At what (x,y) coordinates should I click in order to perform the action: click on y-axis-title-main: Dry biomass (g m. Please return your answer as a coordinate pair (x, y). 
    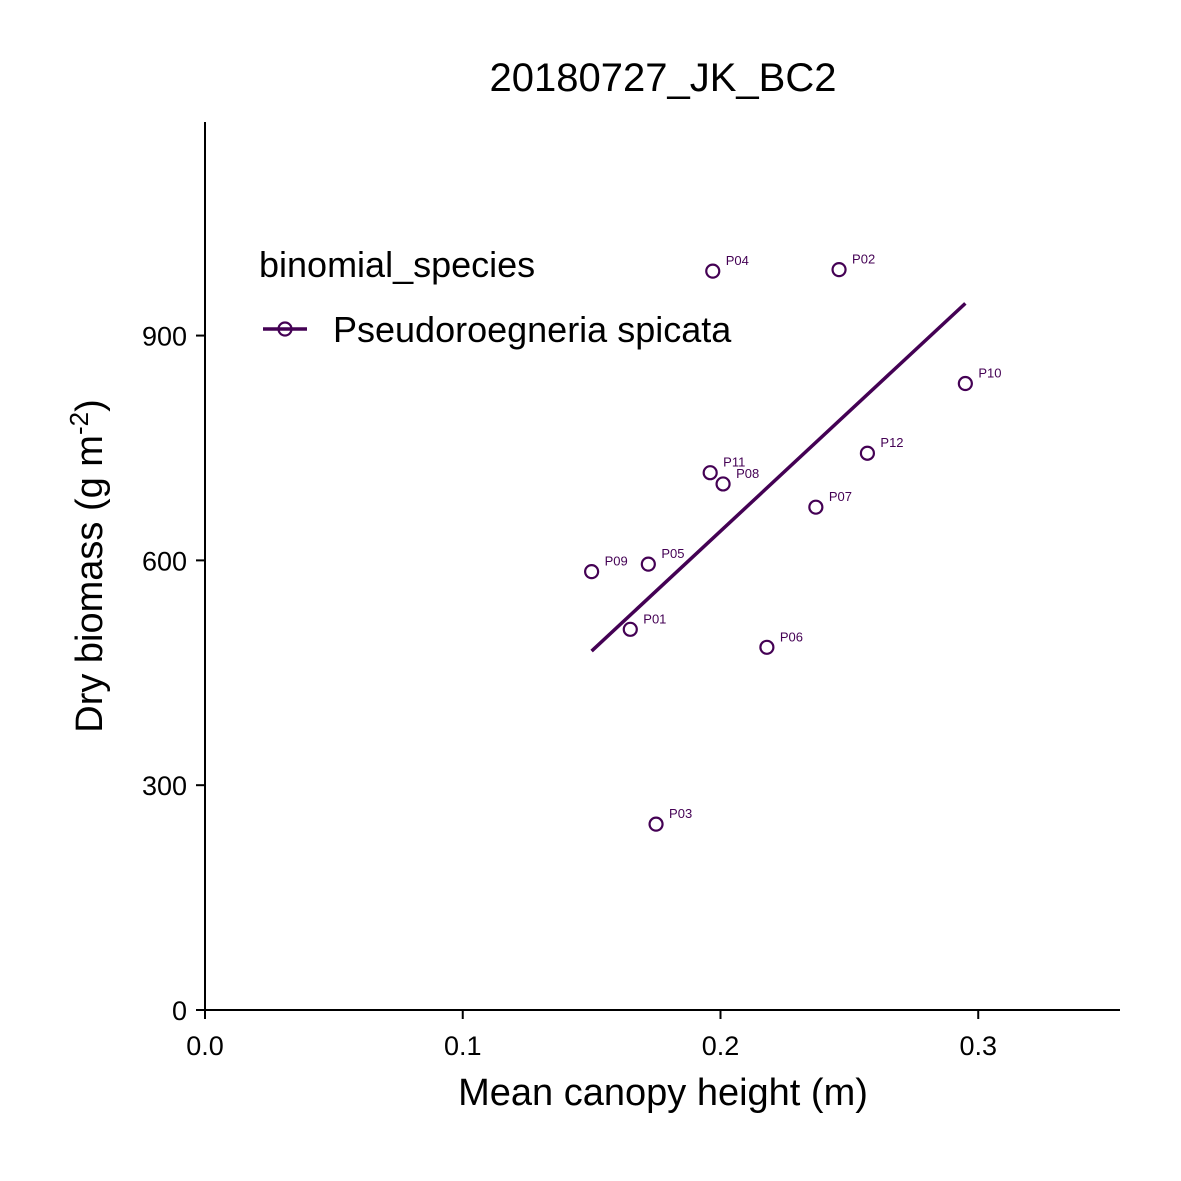
    Looking at the image, I should click on (90, 584).